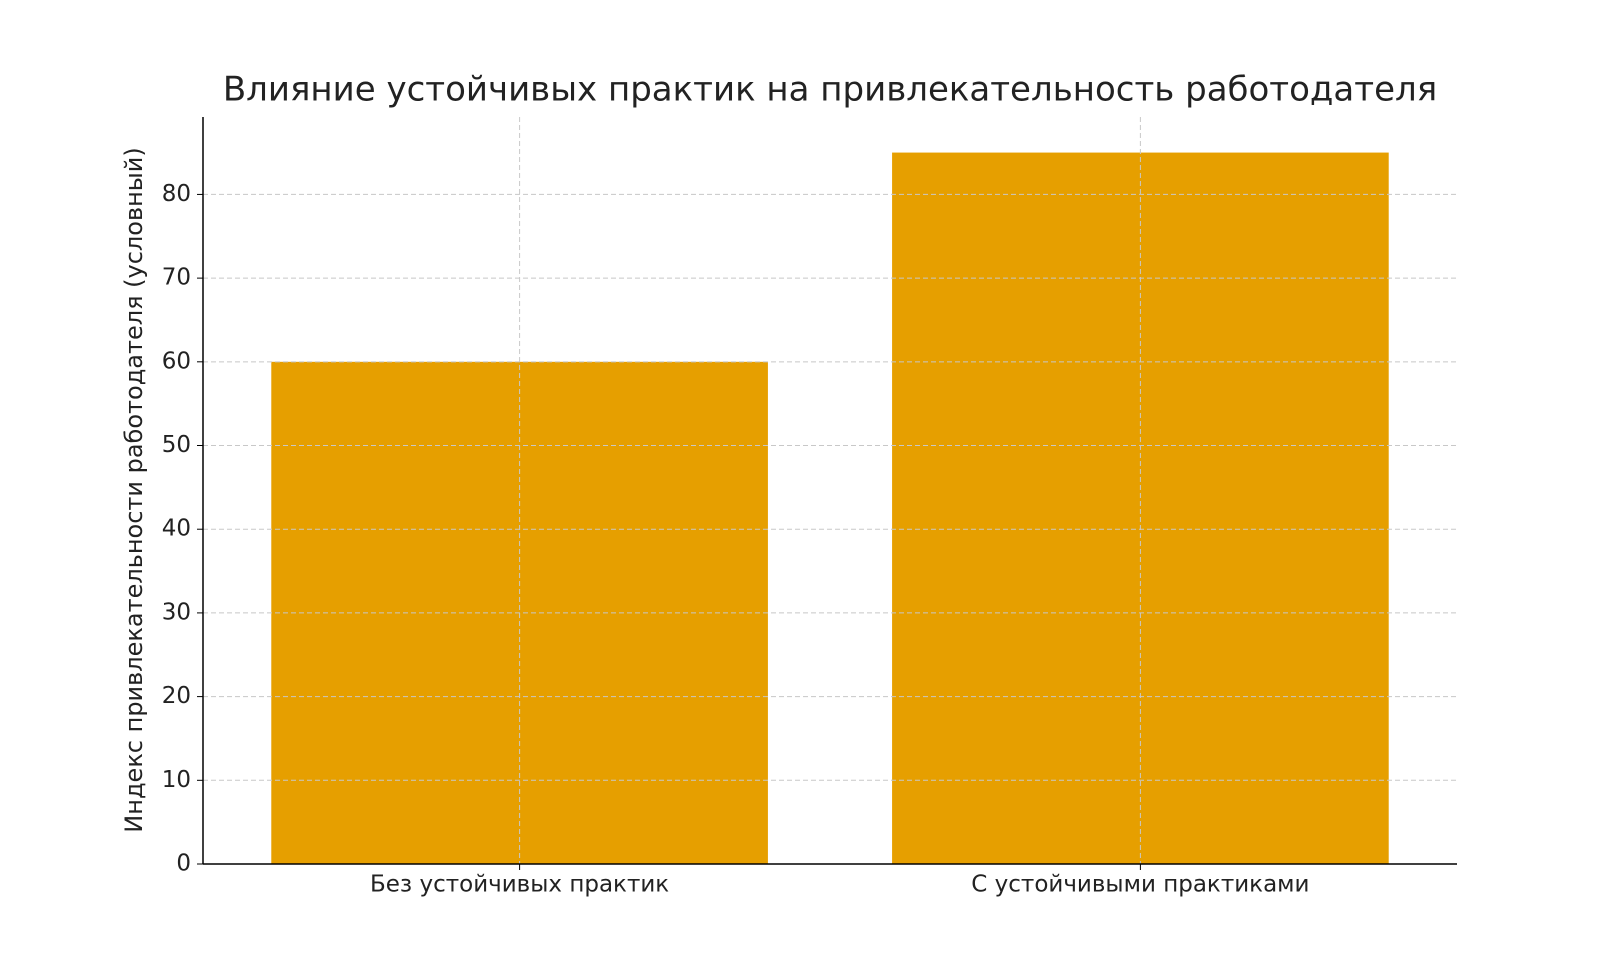 The width and height of the screenshot is (1600, 960). Describe the element at coordinates (183, 864) in the screenshot. I see `y-tick-label: 0` at that location.